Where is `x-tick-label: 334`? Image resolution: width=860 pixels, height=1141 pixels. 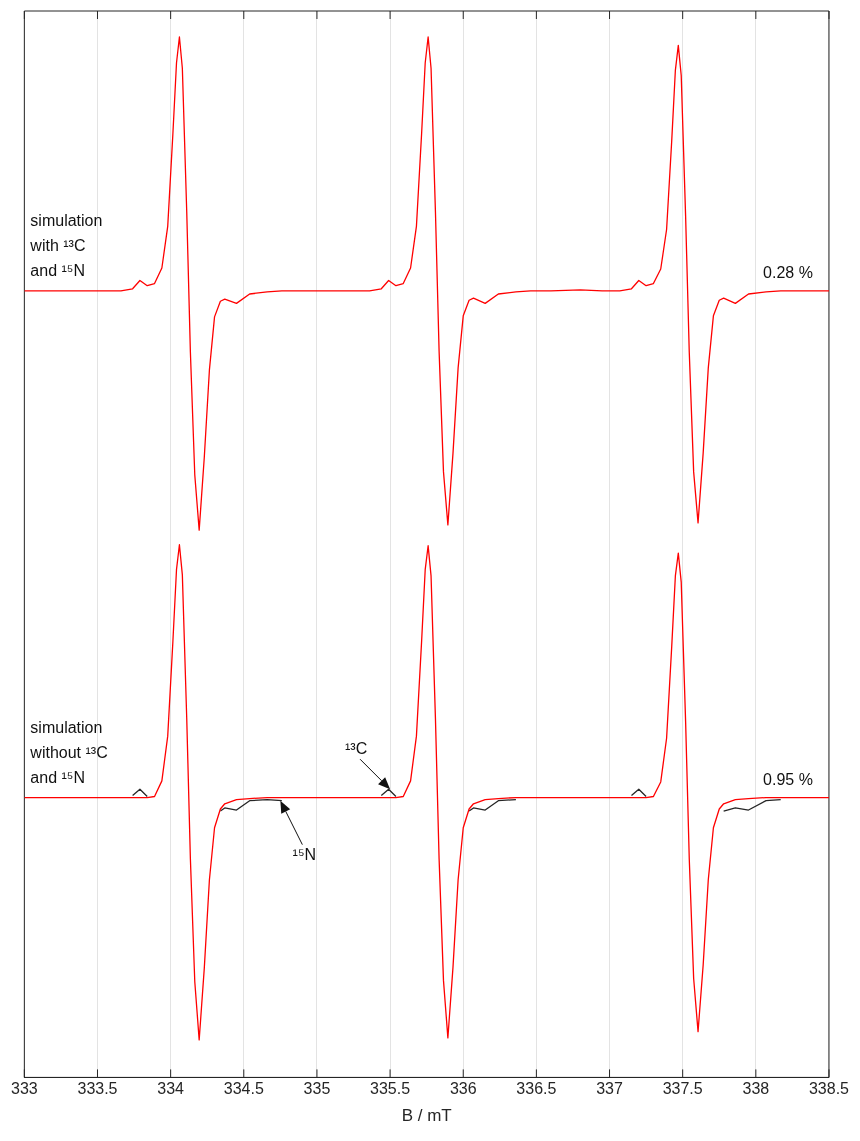 x-tick-label: 334 is located at coordinates (171, 1089).